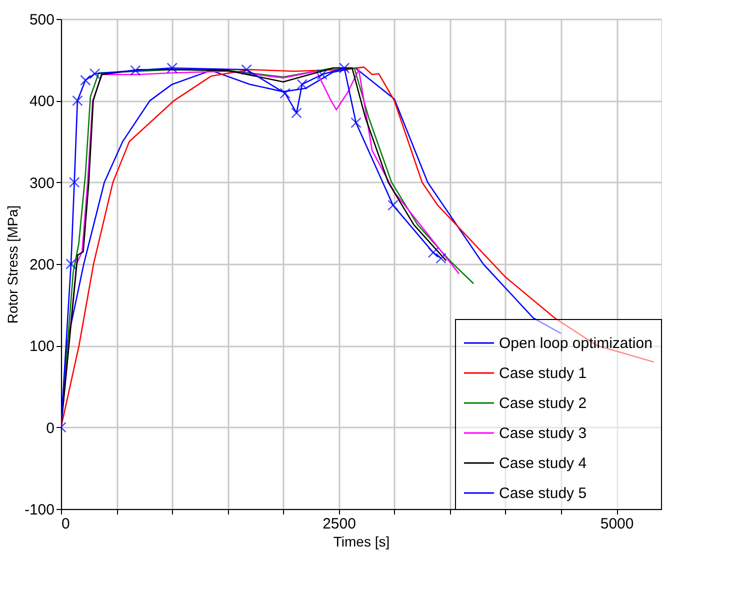 Image resolution: width=730 pixels, height=589 pixels. Describe the element at coordinates (41, 101) in the screenshot. I see `y-tick-label: 400` at that location.